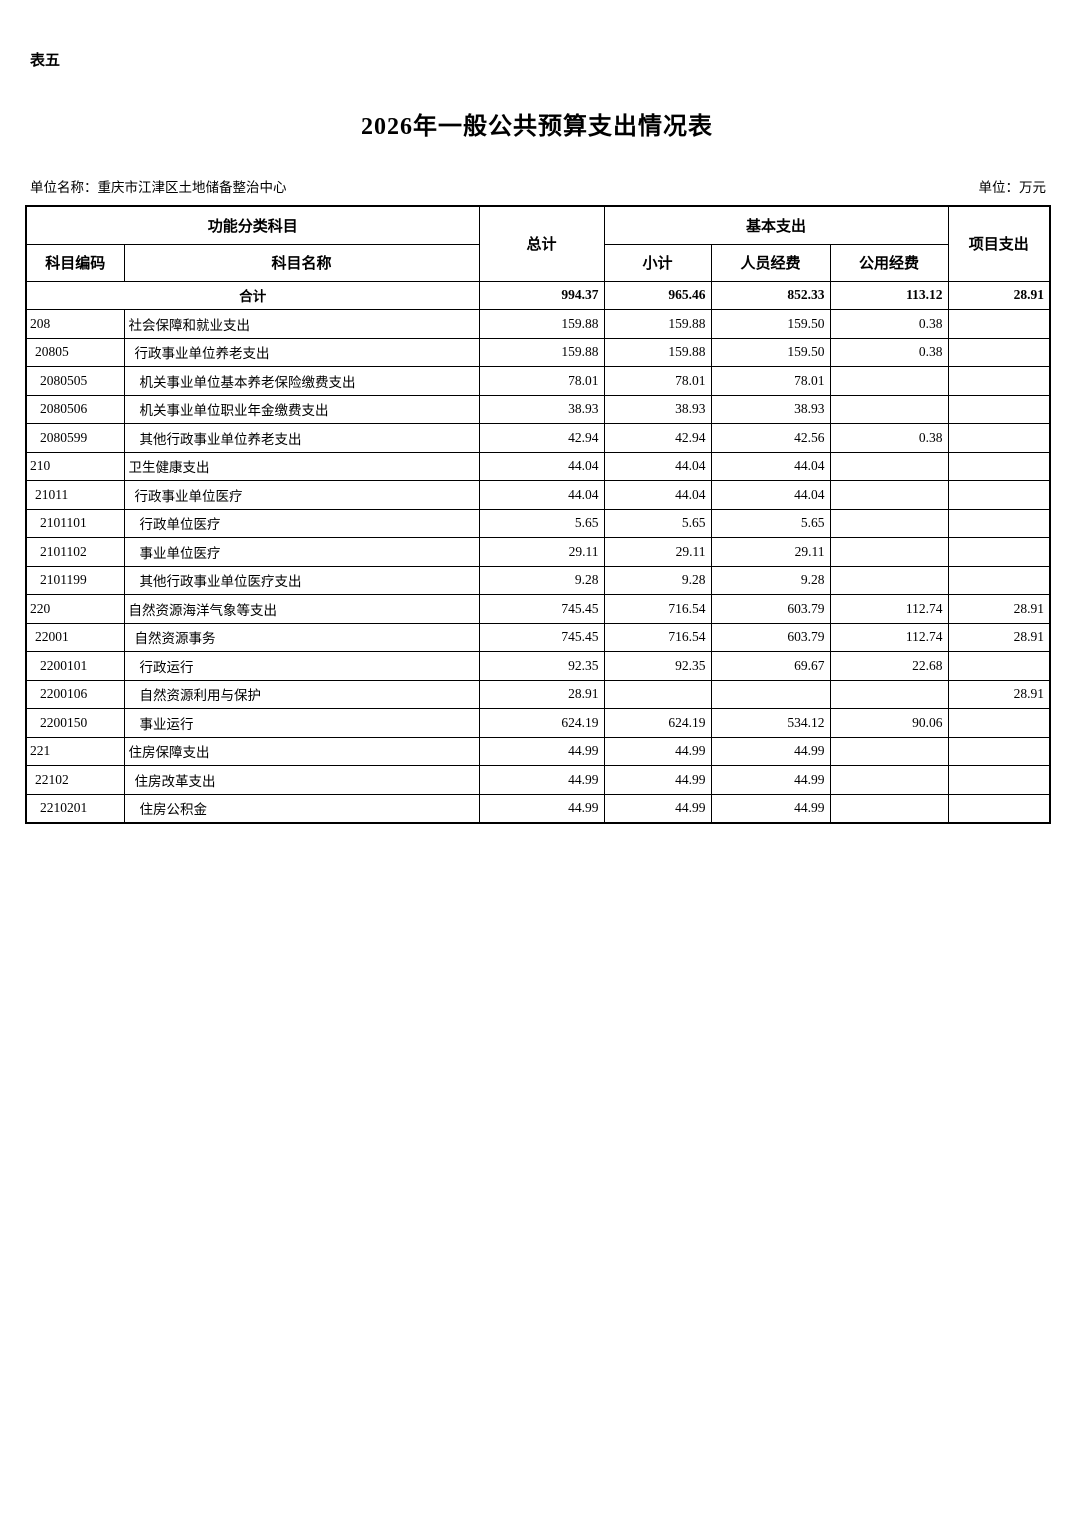  What do you see at coordinates (45, 60) in the screenshot?
I see `table-label: 表五` at bounding box center [45, 60].